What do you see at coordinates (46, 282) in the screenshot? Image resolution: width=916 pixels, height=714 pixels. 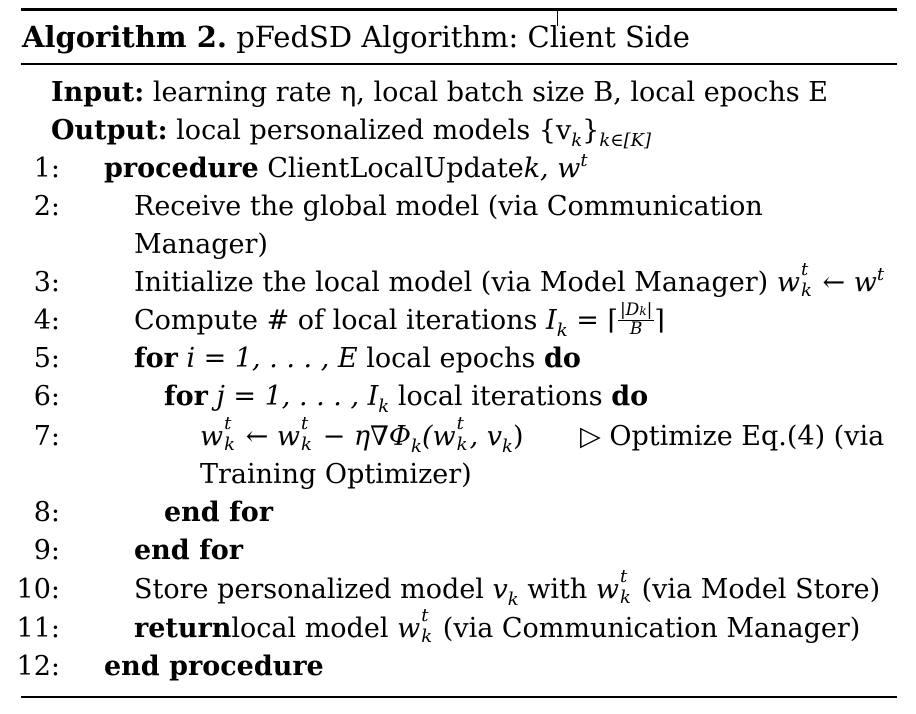 I see `line-number: 3:` at bounding box center [46, 282].